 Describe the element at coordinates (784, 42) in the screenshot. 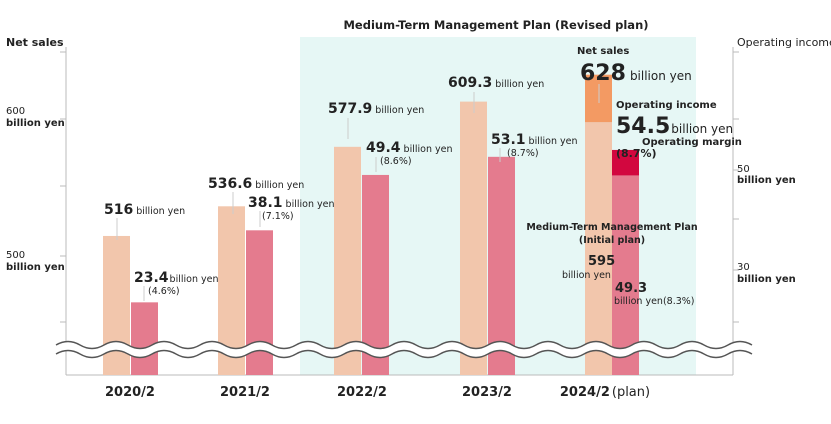

I see `right-axis-title: Operating income` at that location.